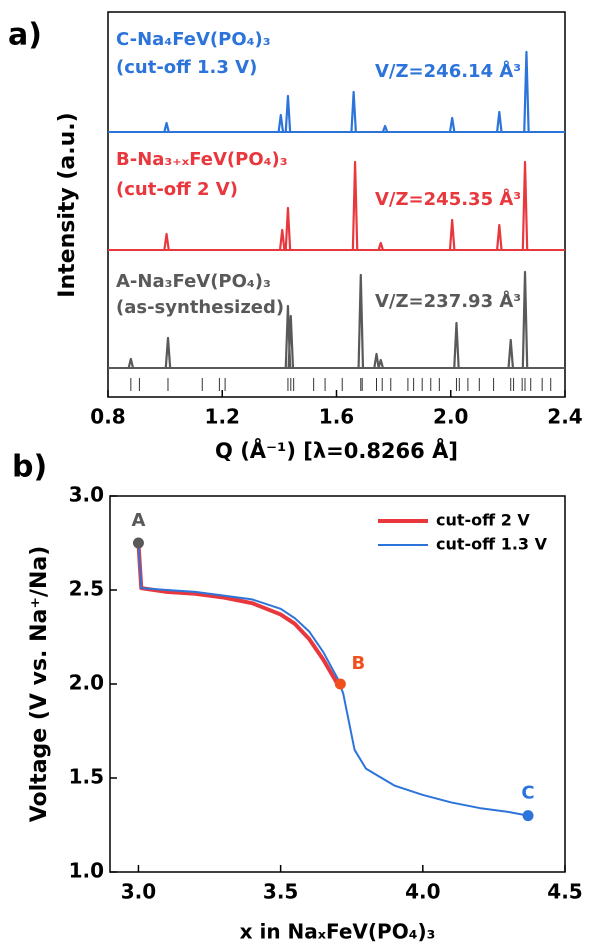 The image size is (593, 951). What do you see at coordinates (186, 67) in the screenshot?
I see `series-note: (cut-off 1.3 V)` at bounding box center [186, 67].